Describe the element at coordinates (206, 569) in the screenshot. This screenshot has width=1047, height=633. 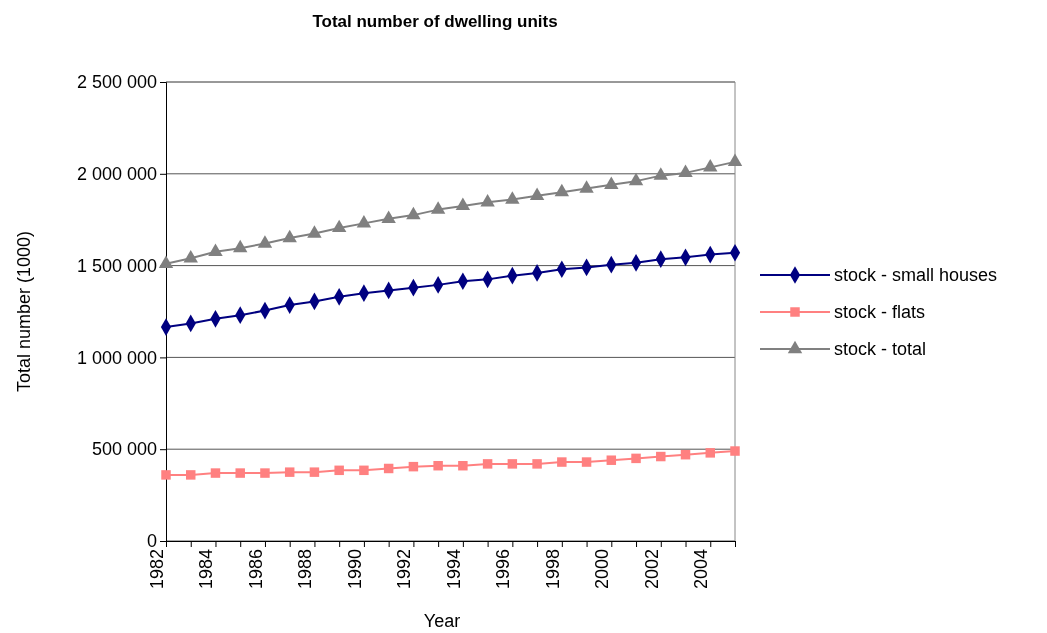
I see `x-tick-label: 1984` at that location.